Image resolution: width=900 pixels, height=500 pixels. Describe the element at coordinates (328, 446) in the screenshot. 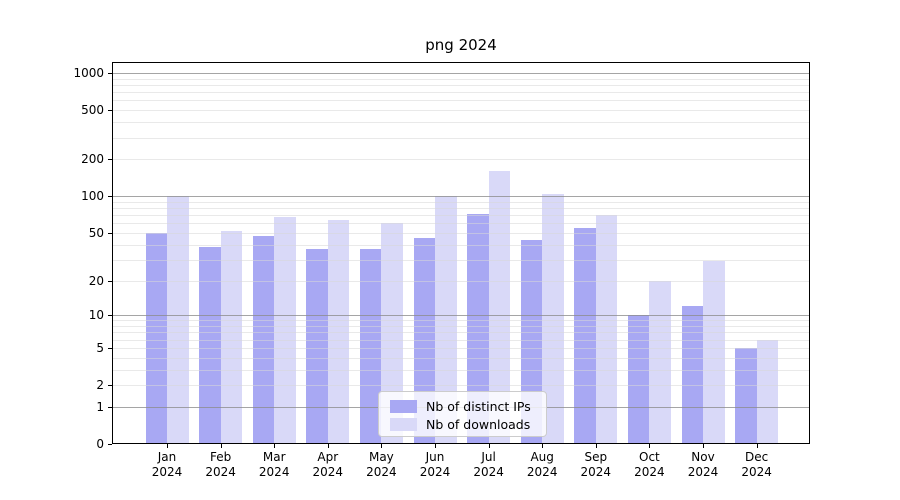

I see `x-tick-mark-apr` at that location.